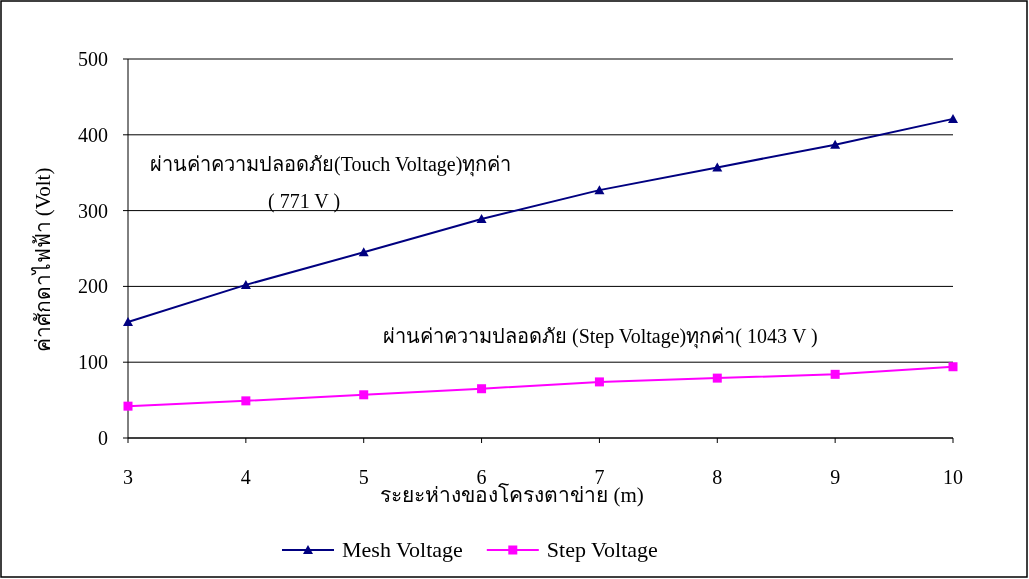 The width and height of the screenshot is (1029, 579). I want to click on y-tick-label: 500, so click(93, 59).